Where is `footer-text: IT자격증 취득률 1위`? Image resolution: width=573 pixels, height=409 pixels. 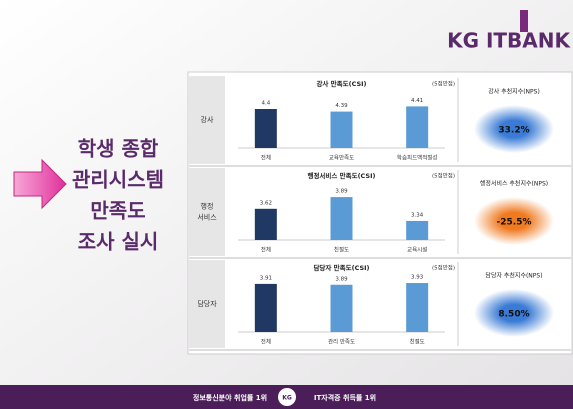 footer-text: IT자격증 취득률 1위 is located at coordinates (345, 397).